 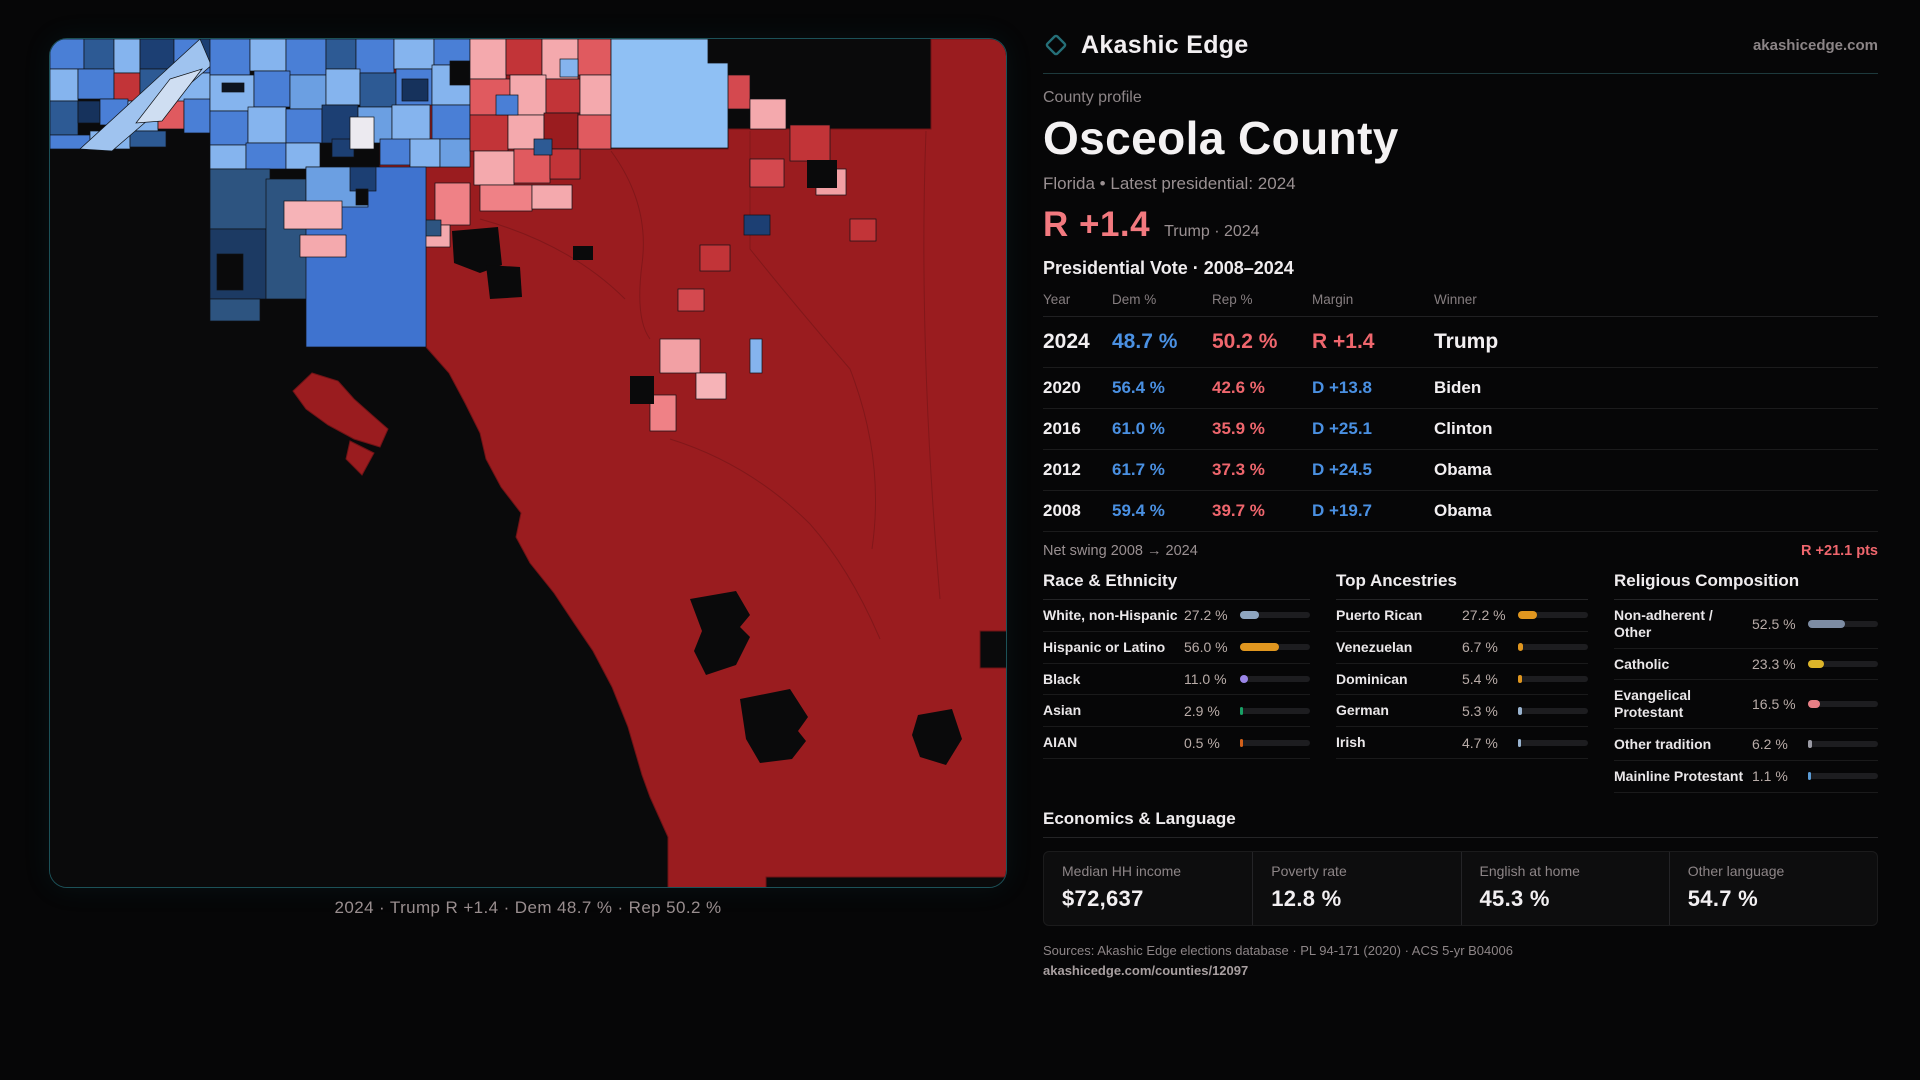 I want to click on diamond-logo-icon, so click(x=1056, y=45).